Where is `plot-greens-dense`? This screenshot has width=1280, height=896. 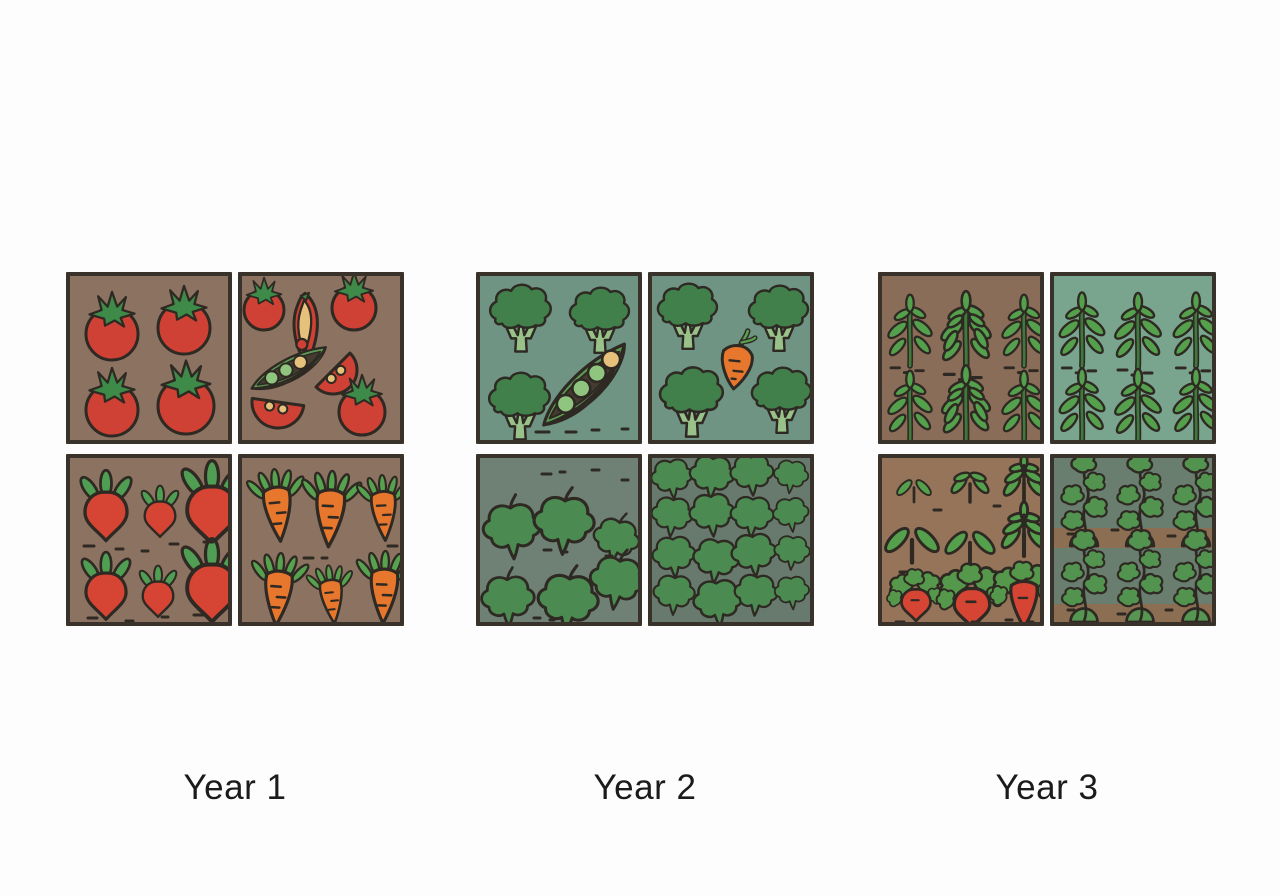 plot-greens-dense is located at coordinates (731, 540).